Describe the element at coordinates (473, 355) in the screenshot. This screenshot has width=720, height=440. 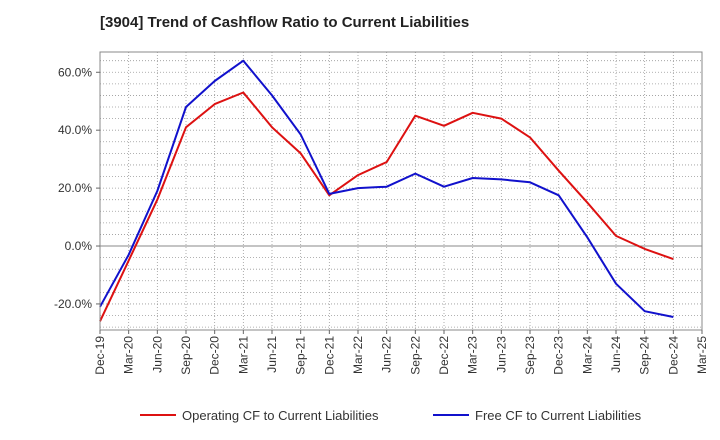
I see `x-tick-label: Mar-23` at that location.